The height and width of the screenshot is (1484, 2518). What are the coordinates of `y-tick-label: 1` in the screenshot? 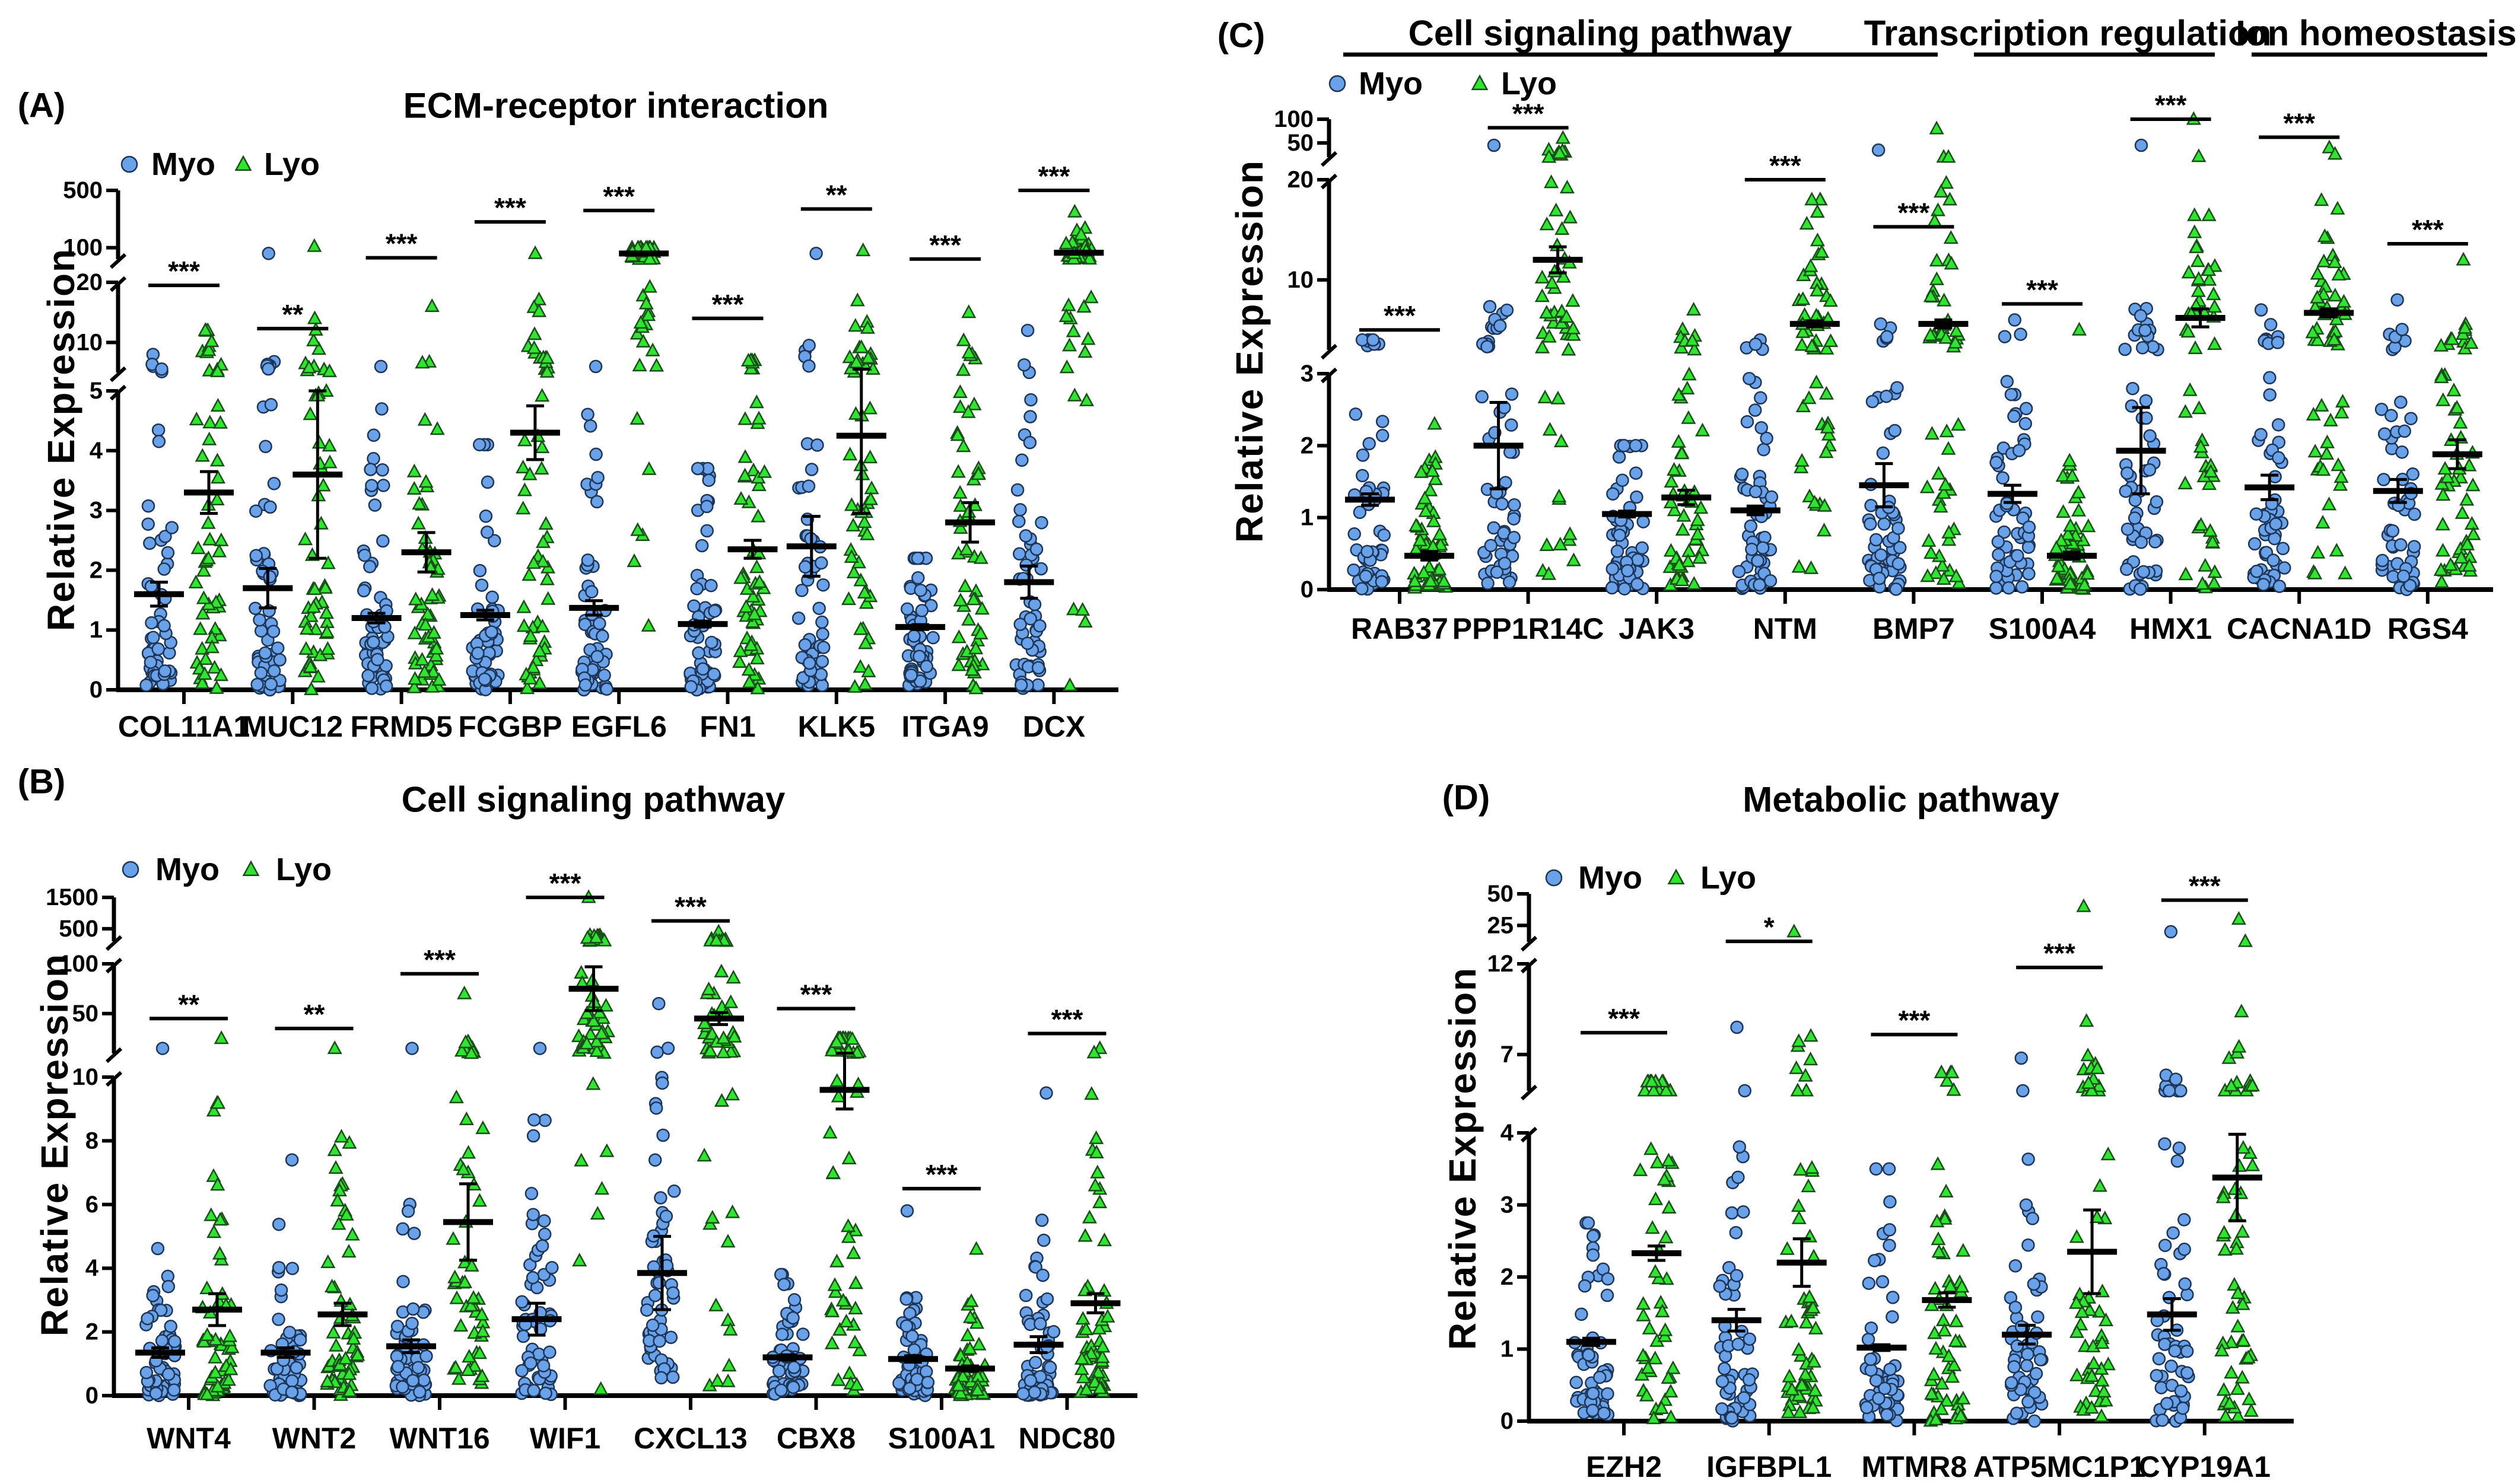 It's located at (96, 630).